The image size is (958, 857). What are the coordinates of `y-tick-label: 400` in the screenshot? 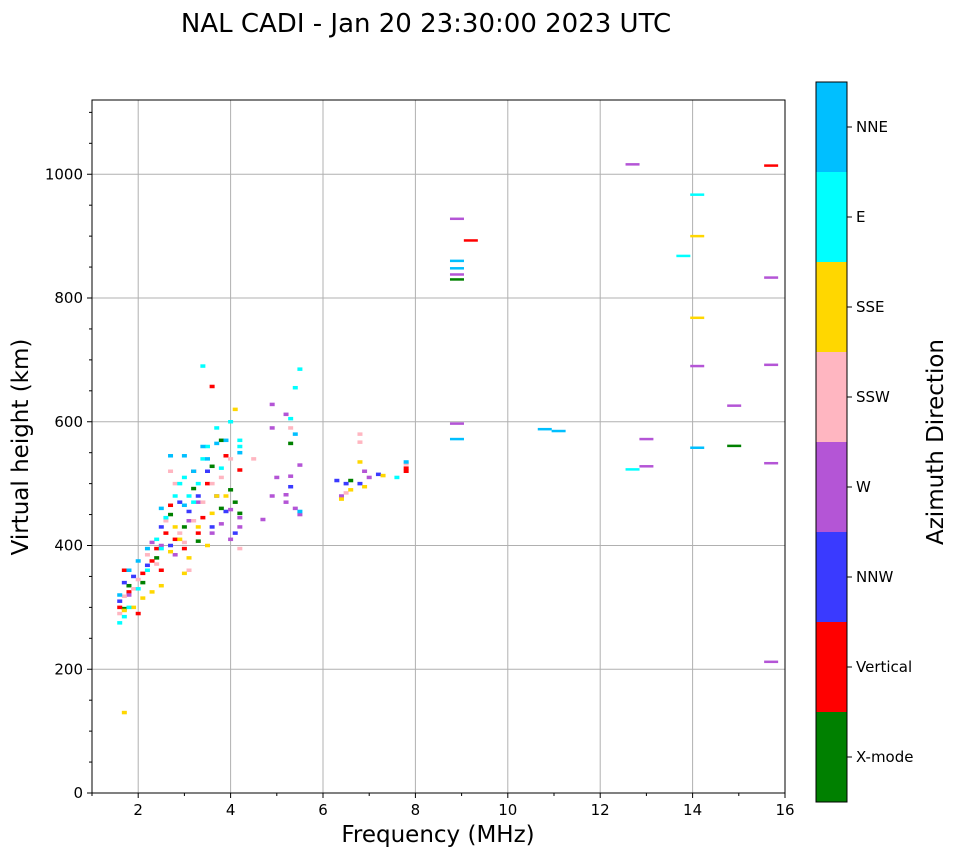 It's located at (68, 546).